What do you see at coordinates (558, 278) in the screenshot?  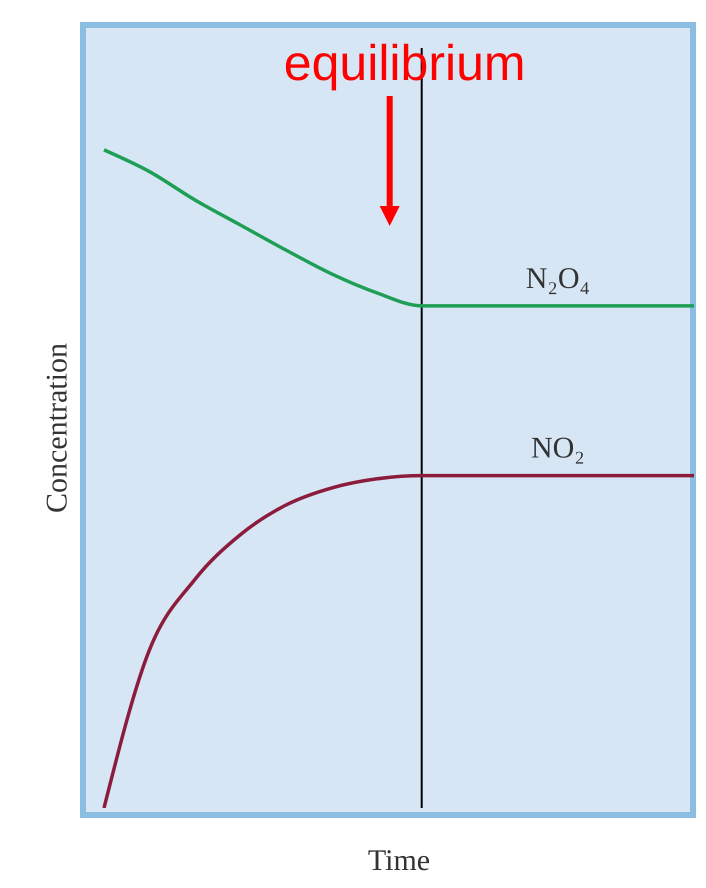 I see `series-label: N₂O₄` at bounding box center [558, 278].